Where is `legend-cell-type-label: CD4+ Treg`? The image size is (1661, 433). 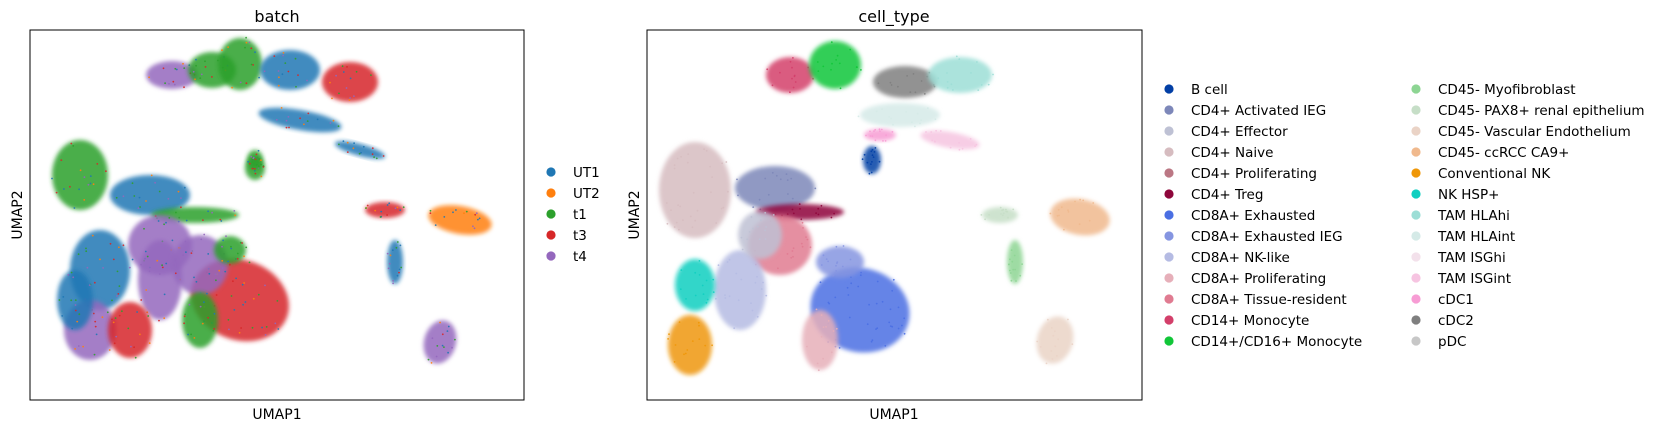 legend-cell-type-label: CD4+ Treg is located at coordinates (1227, 195).